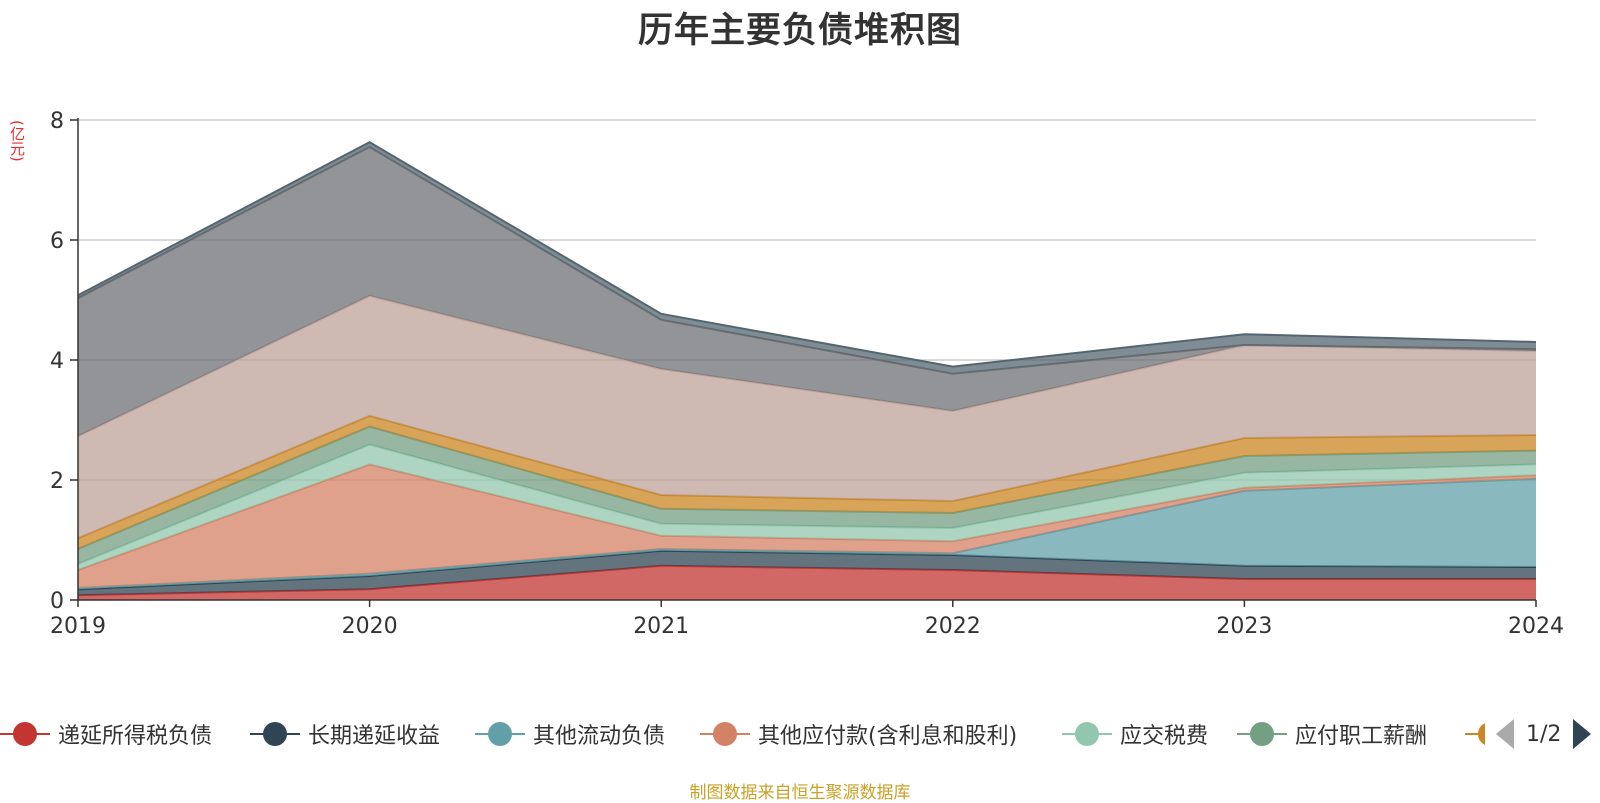 This screenshot has height=803, width=1600. What do you see at coordinates (1505, 734) in the screenshot?
I see `legend-prev-page-arrow-icon` at bounding box center [1505, 734].